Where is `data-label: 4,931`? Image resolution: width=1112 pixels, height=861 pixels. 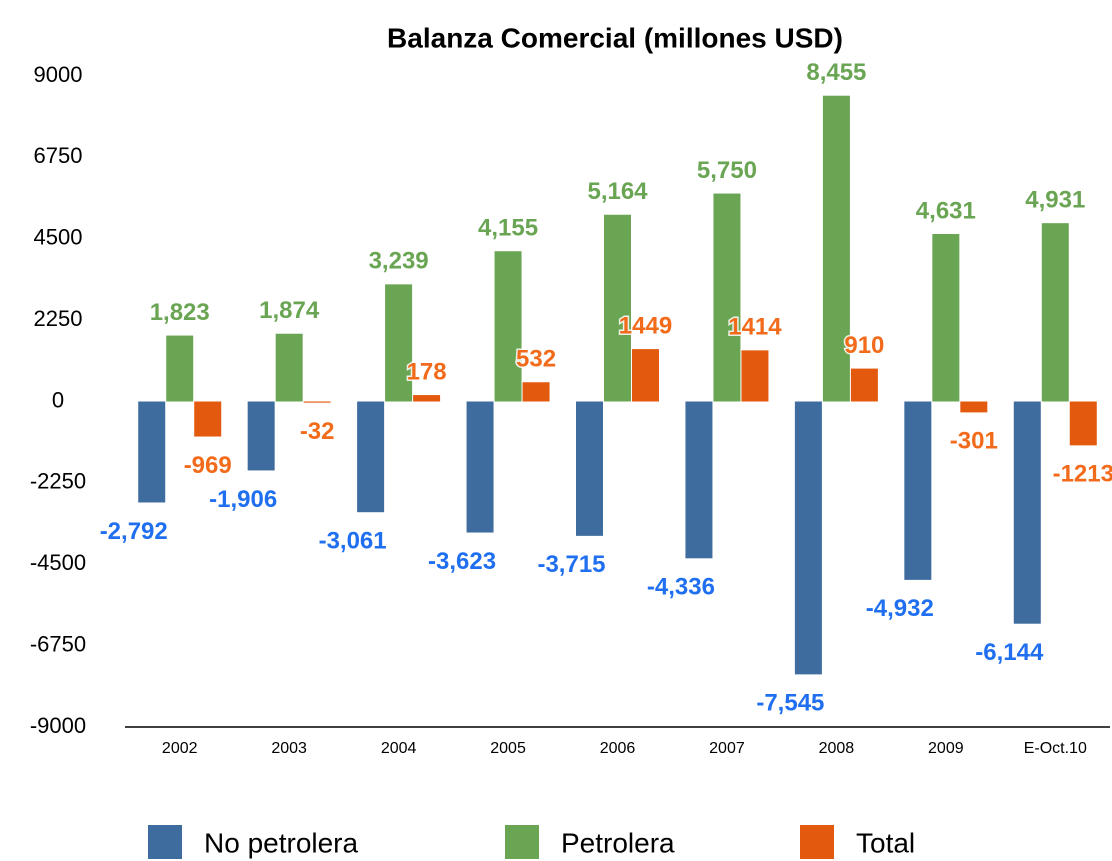
data-label: 4,931 is located at coordinates (1055, 200).